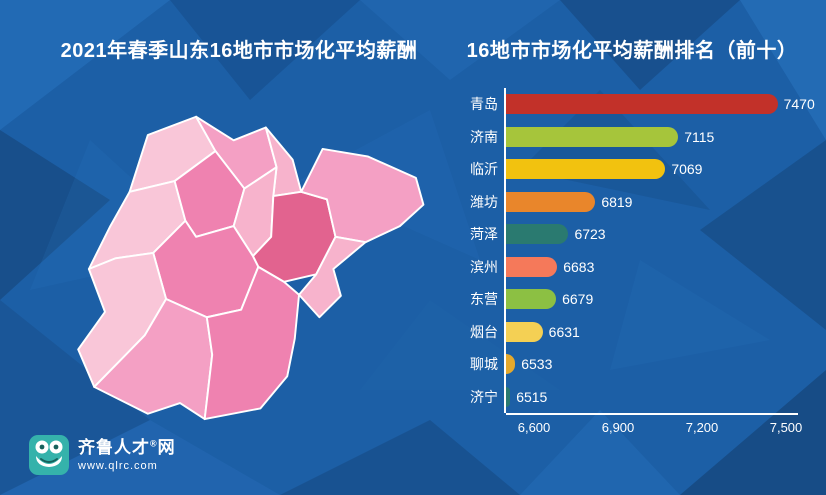  What do you see at coordinates (618, 427) in the screenshot?
I see `x-axis-tick-label: 6,900` at bounding box center [618, 427].